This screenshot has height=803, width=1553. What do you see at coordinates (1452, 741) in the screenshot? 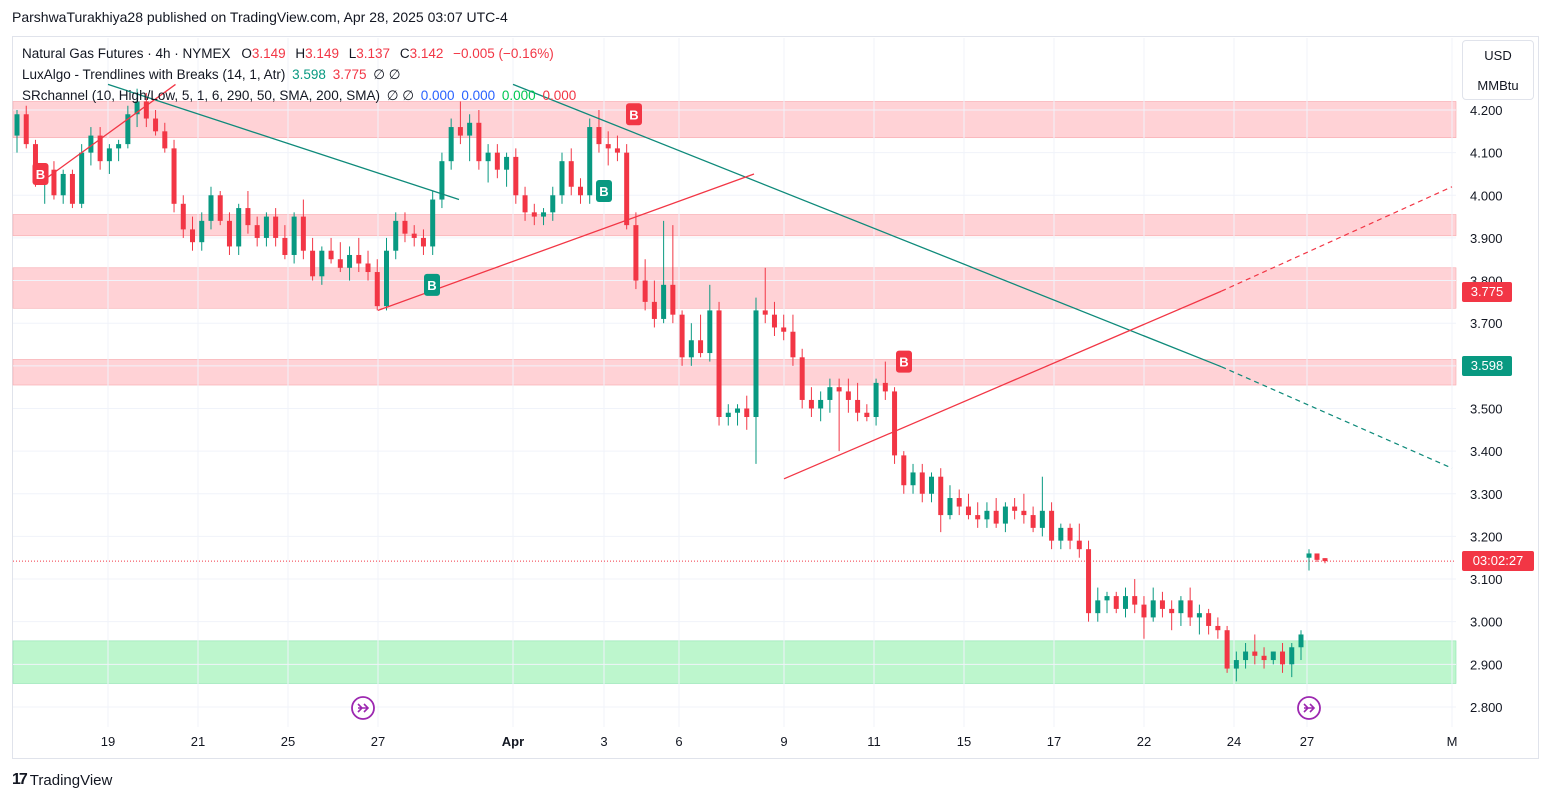
I see `x-tick-label: M` at bounding box center [1452, 741].